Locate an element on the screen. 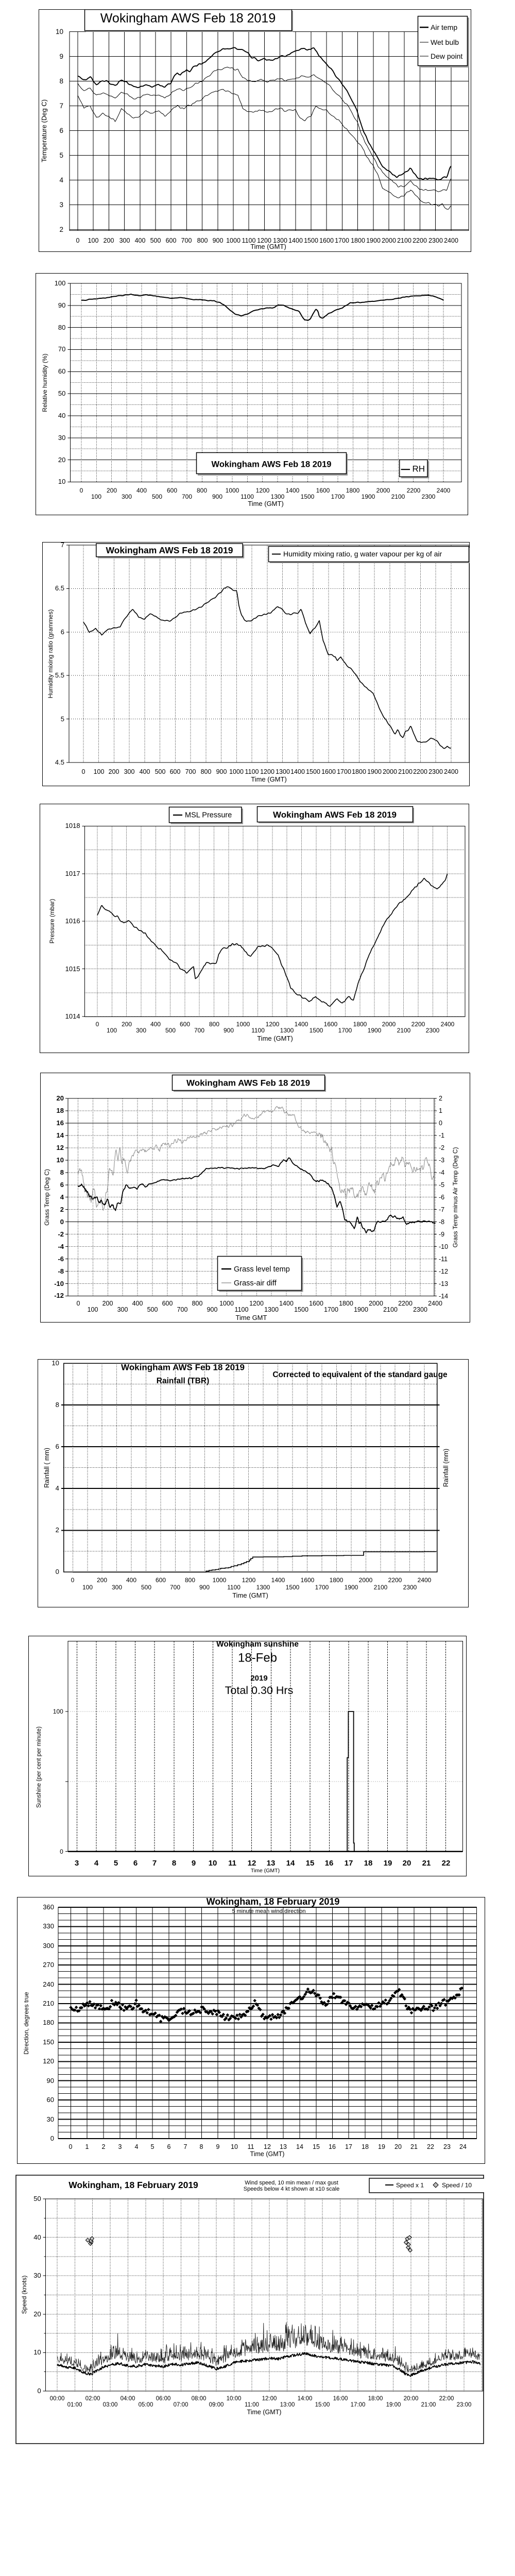 The width and height of the screenshot is (515, 2576). svg-text: 1000 is located at coordinates (220, 1580).